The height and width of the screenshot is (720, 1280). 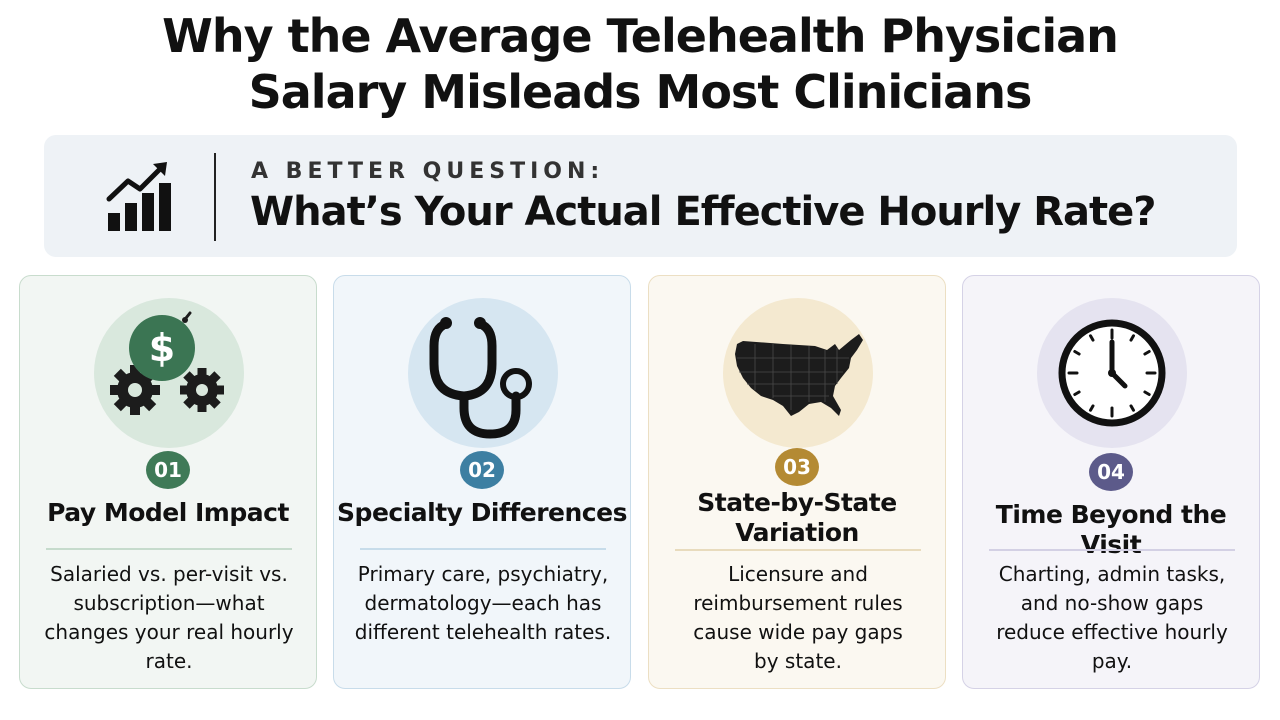 What do you see at coordinates (797, 467) in the screenshot?
I see `card-number-badge: 03` at bounding box center [797, 467].